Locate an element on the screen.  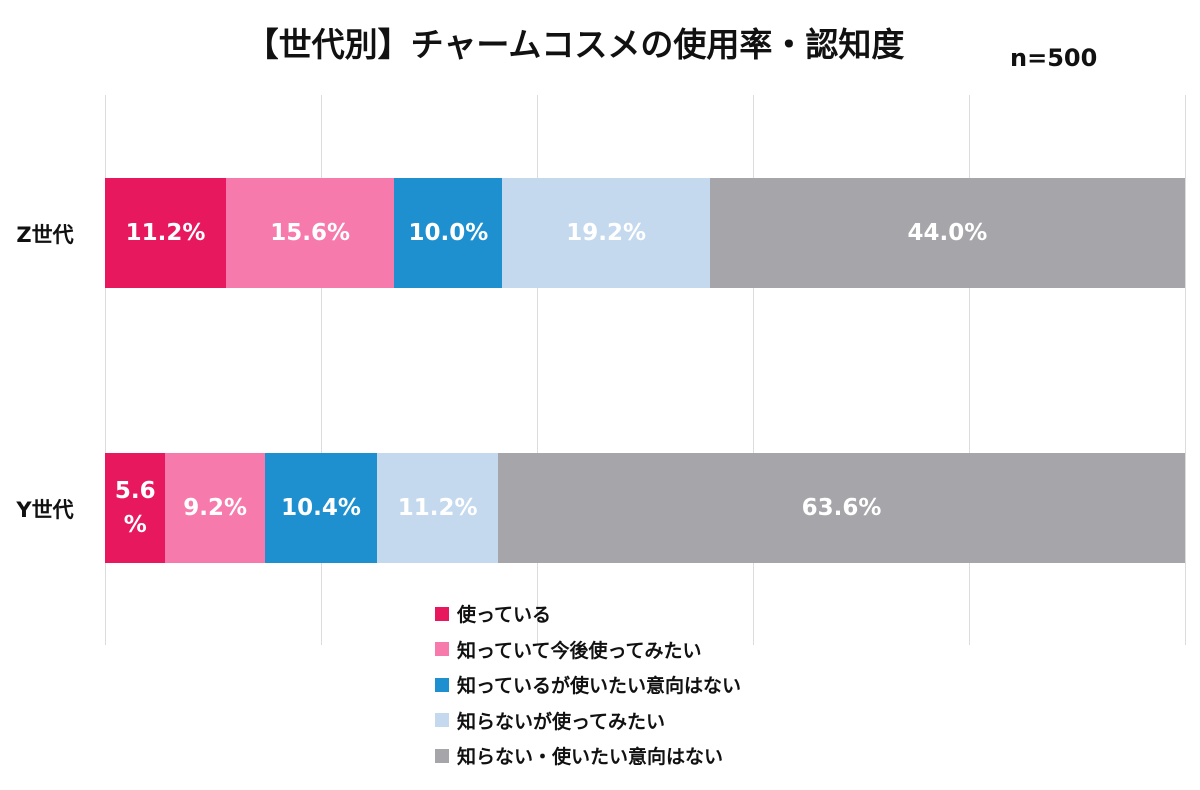
bar-segment: 10.0% is located at coordinates (448, 233).